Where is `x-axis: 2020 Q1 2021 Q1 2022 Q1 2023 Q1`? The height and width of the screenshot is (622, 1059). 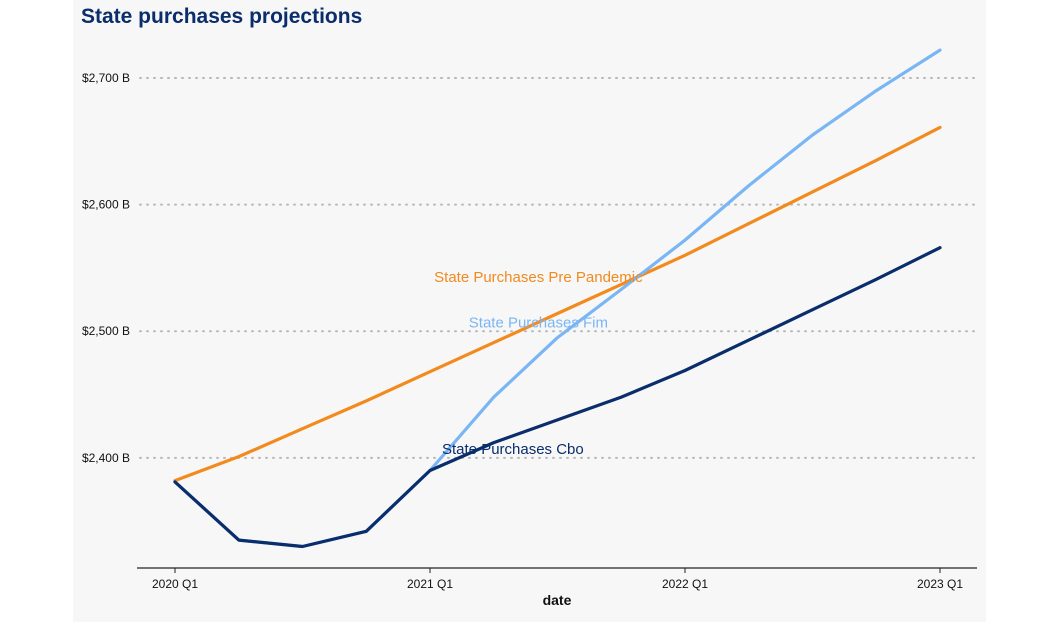 x-axis: 2020 Q1 2021 Q1 2022 Q1 2023 Q1 is located at coordinates (557, 579).